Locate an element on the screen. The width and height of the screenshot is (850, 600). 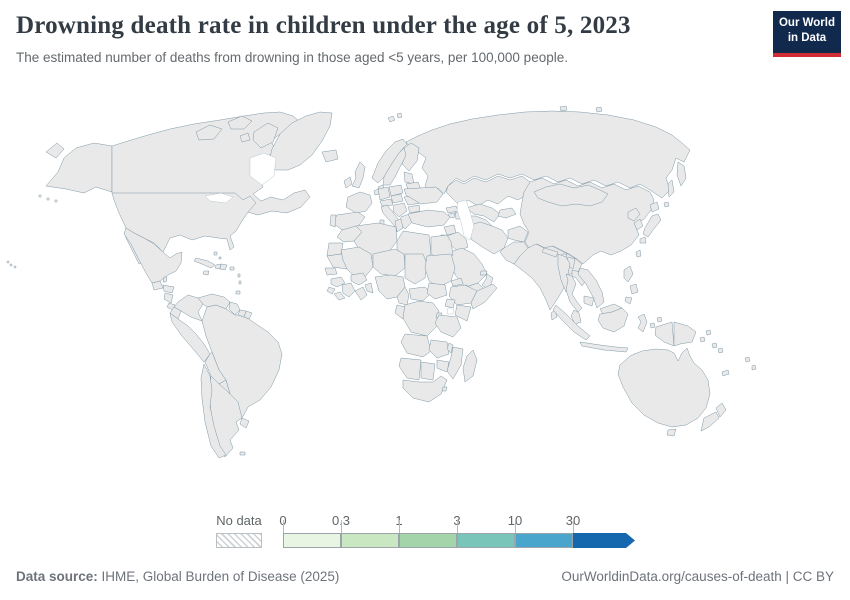
country-mexico is located at coordinates (153, 255).